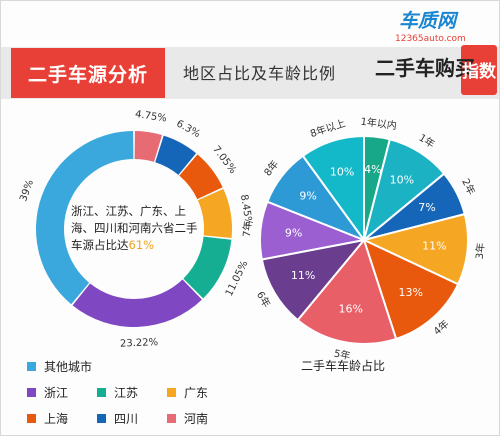 The image size is (500, 436). Describe the element at coordinates (237, 278) in the screenshot. I see `donut-value-label: 11.05%` at that location.